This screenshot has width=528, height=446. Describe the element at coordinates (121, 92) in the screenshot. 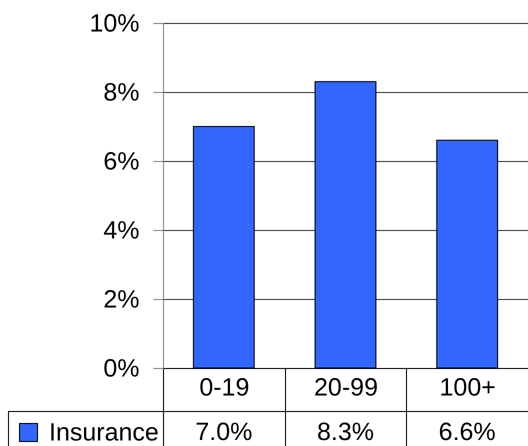

I see `y-tick-label: 8%` at that location.